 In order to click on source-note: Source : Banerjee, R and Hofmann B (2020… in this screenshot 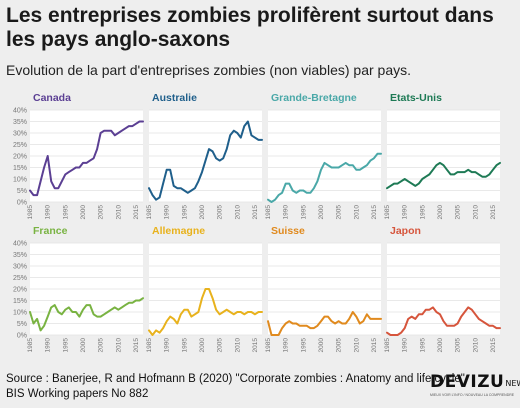, I will do `click(235, 387)`.